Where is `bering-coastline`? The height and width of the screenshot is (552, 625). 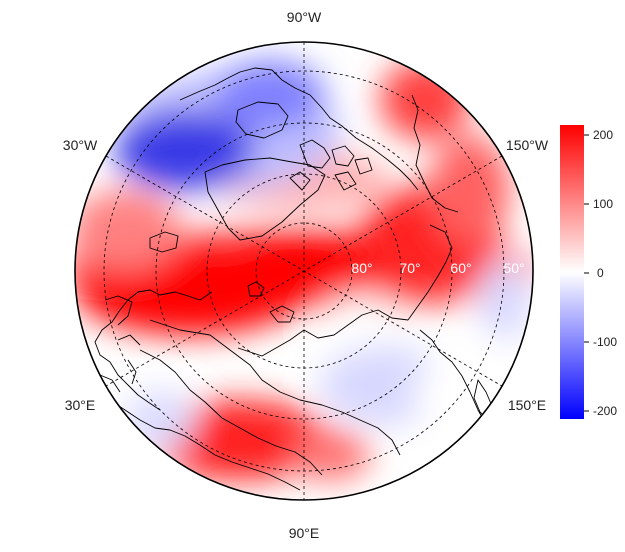 bering-coastline is located at coordinates (430, 272).